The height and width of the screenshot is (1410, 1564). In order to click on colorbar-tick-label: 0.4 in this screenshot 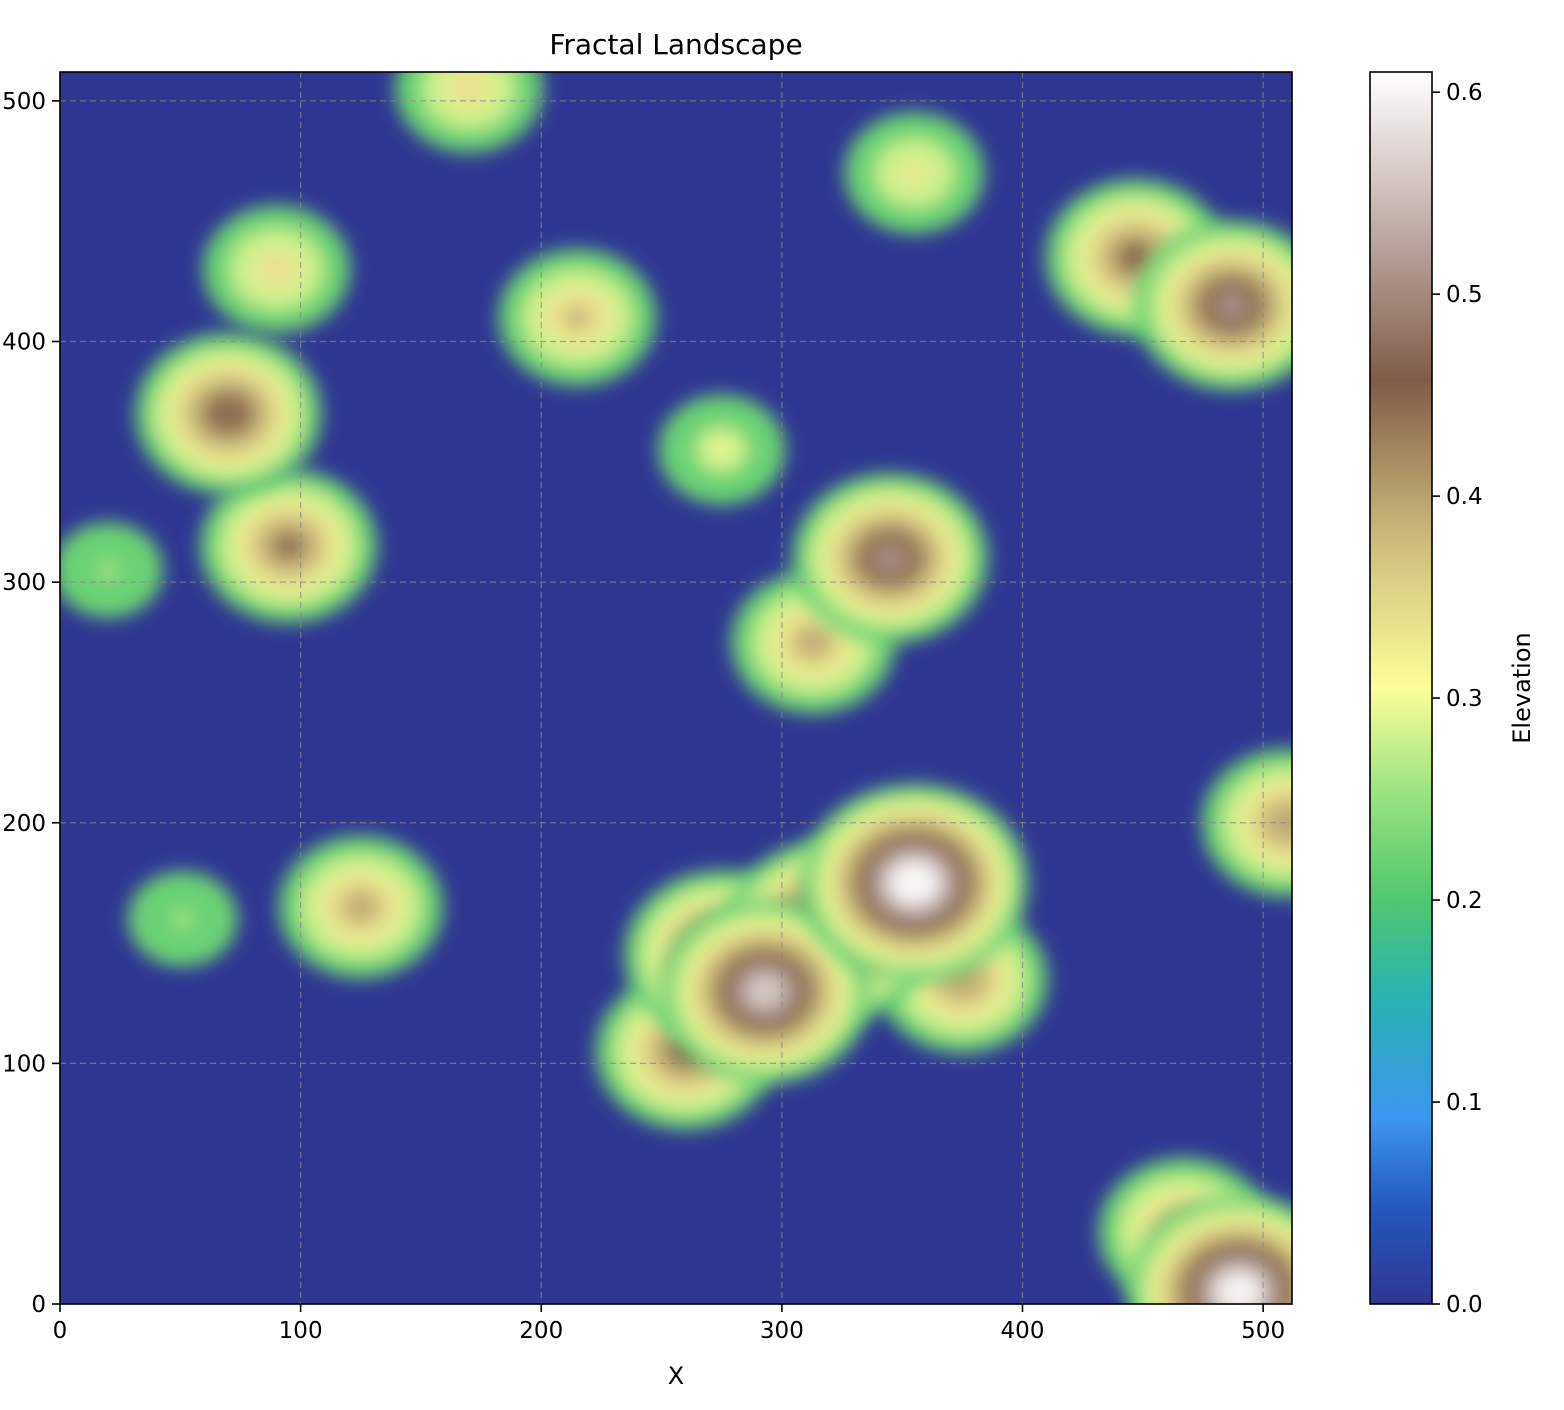, I will do `click(1464, 497)`.